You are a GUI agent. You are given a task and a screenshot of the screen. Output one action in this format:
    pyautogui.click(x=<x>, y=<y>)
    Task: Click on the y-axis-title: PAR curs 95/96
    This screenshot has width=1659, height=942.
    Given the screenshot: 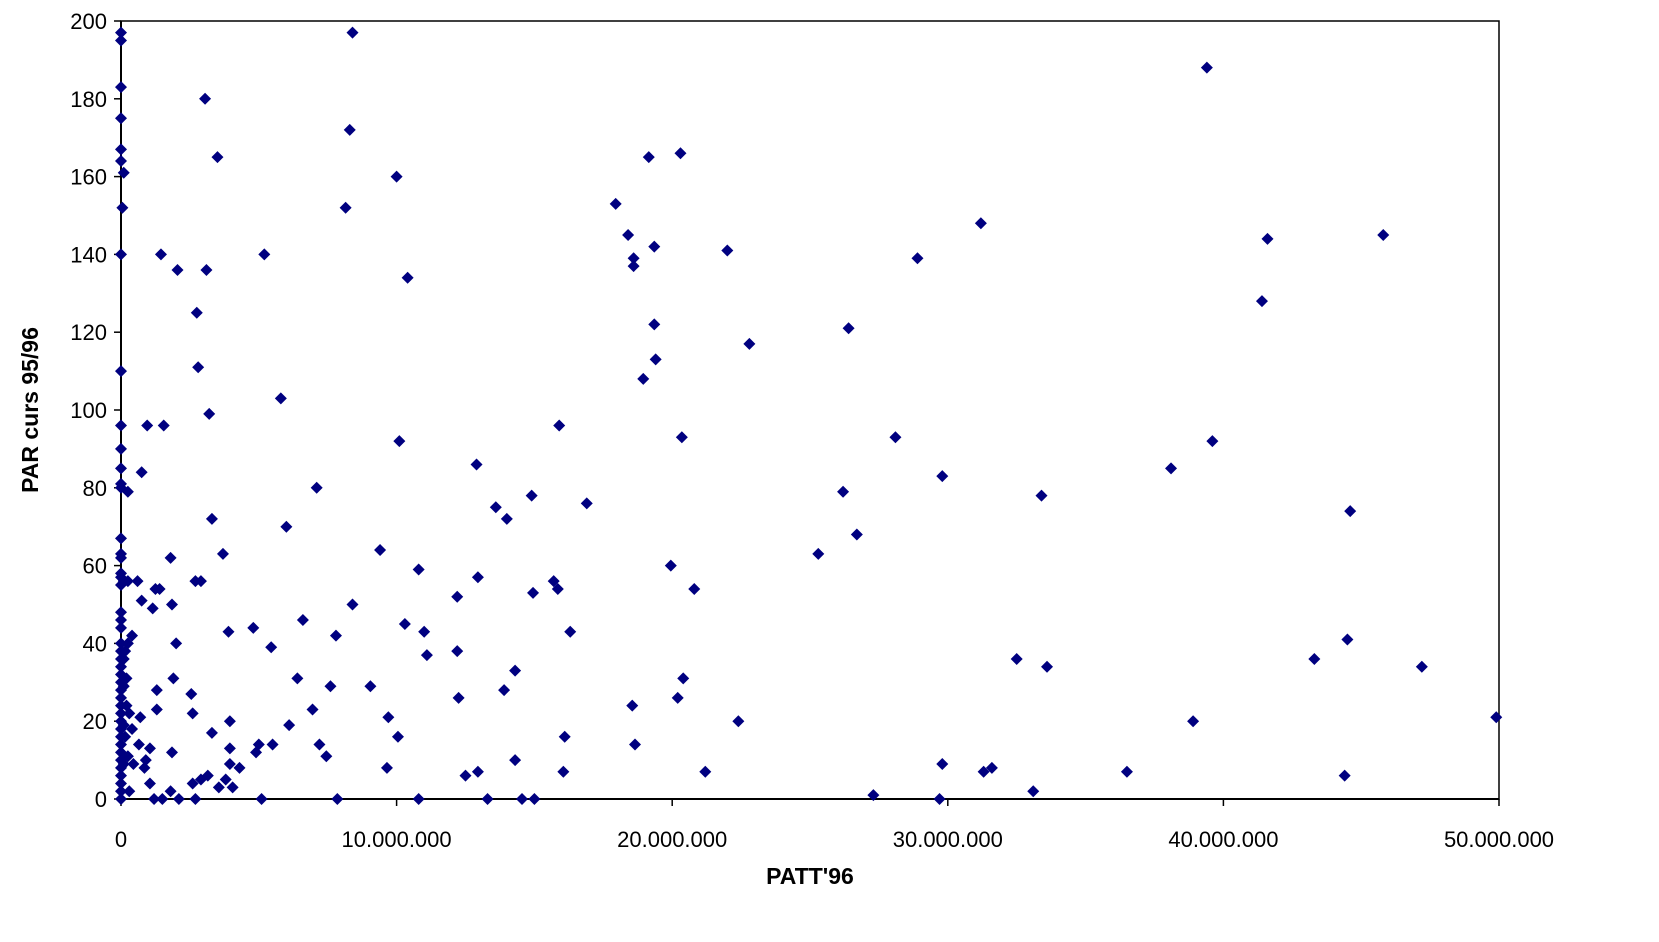 What is the action you would take?
    pyautogui.click(x=30, y=410)
    